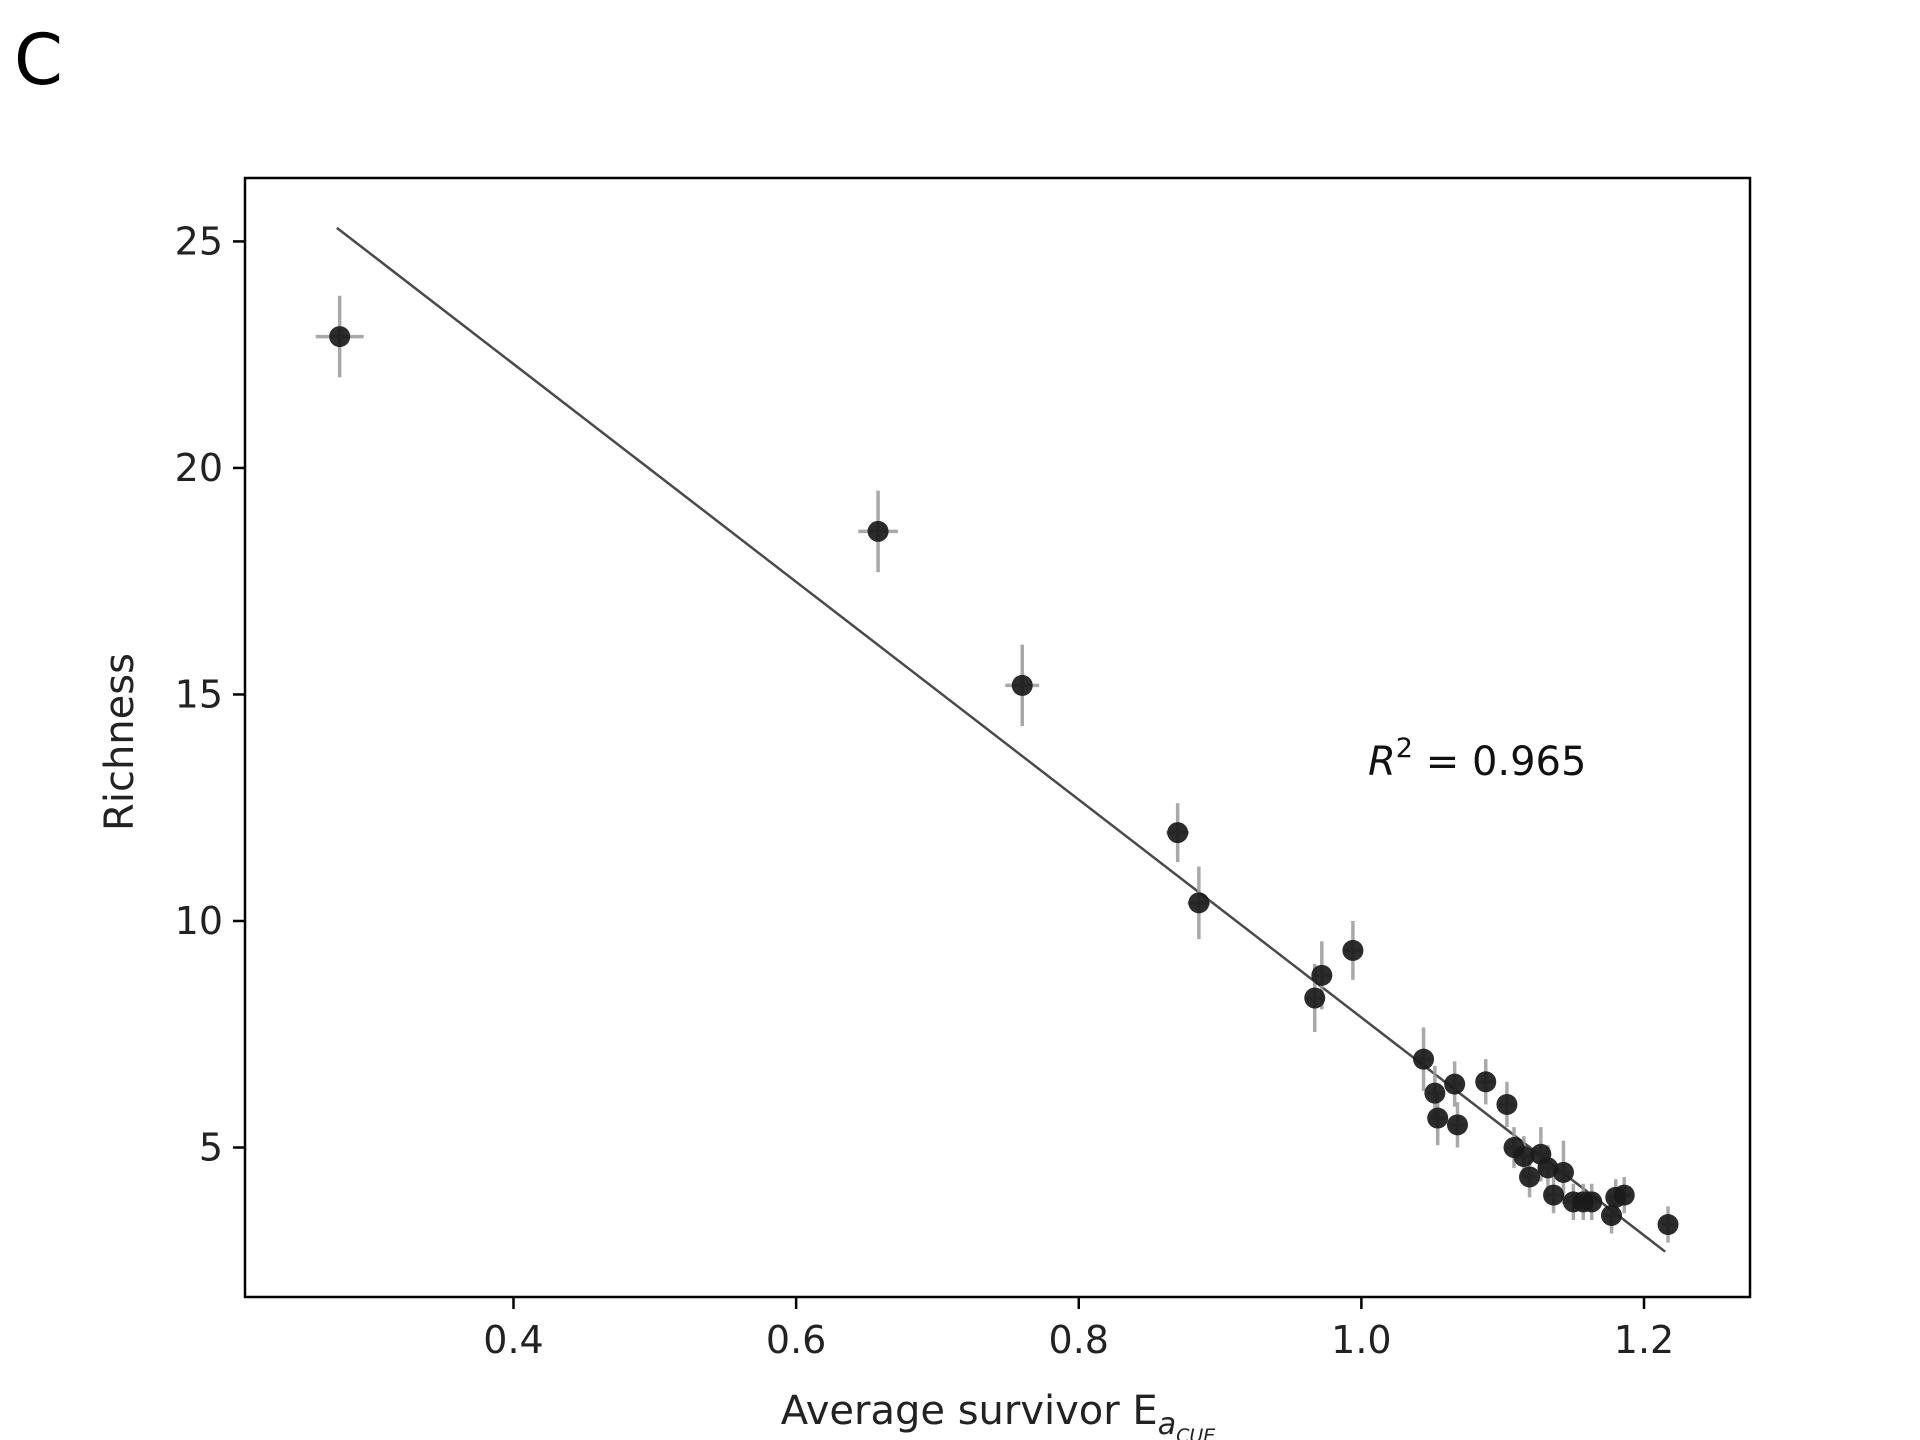 This screenshot has width=1920, height=1440. I want to click on r-squared-value: 0.965, so click(1529, 762).